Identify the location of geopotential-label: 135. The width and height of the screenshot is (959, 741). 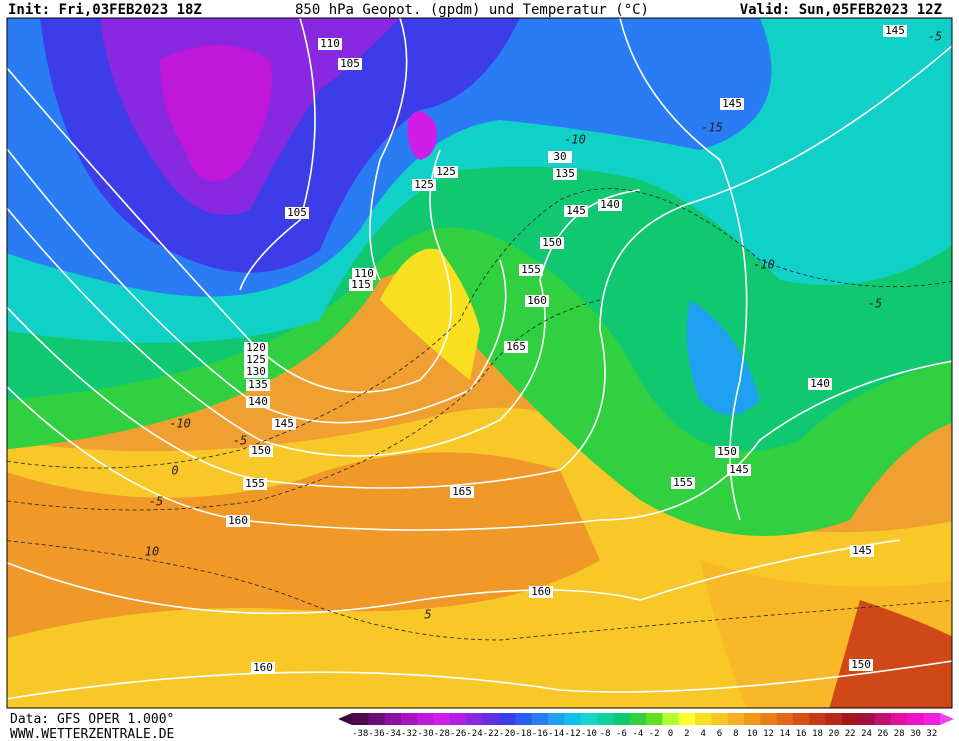
(565, 173).